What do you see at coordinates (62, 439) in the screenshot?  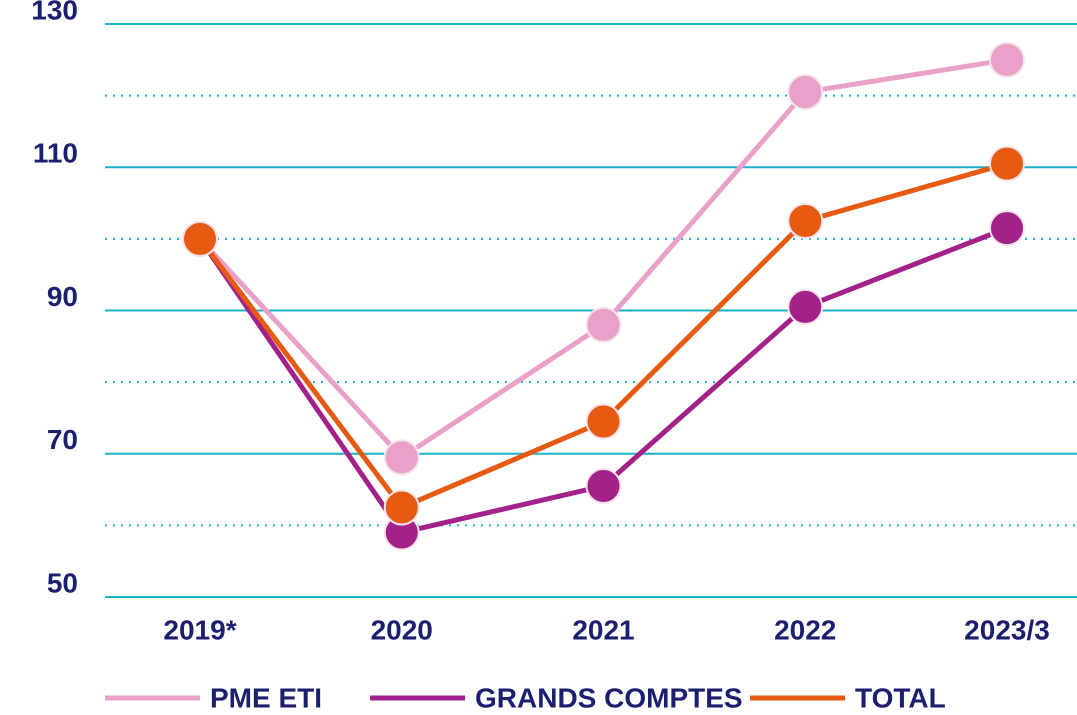 I see `y-tick-label: 70` at bounding box center [62, 439].